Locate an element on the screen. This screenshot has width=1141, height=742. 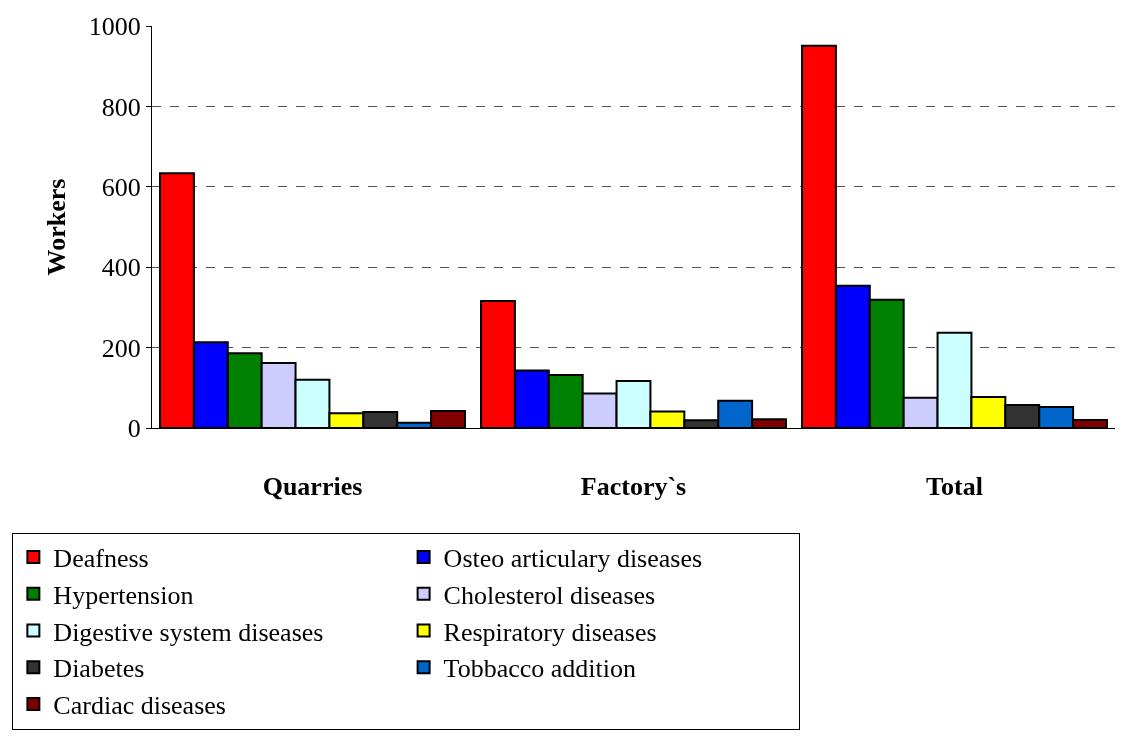
y-tick-label: 400 is located at coordinates (121, 268).